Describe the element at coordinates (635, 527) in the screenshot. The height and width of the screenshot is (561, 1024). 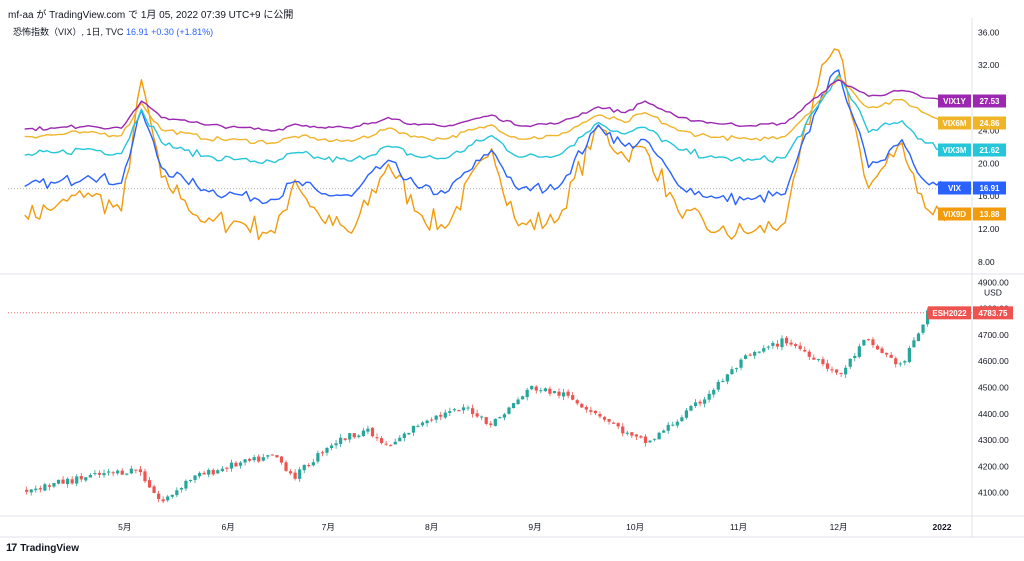
I see `xtick-label: 10月` at that location.